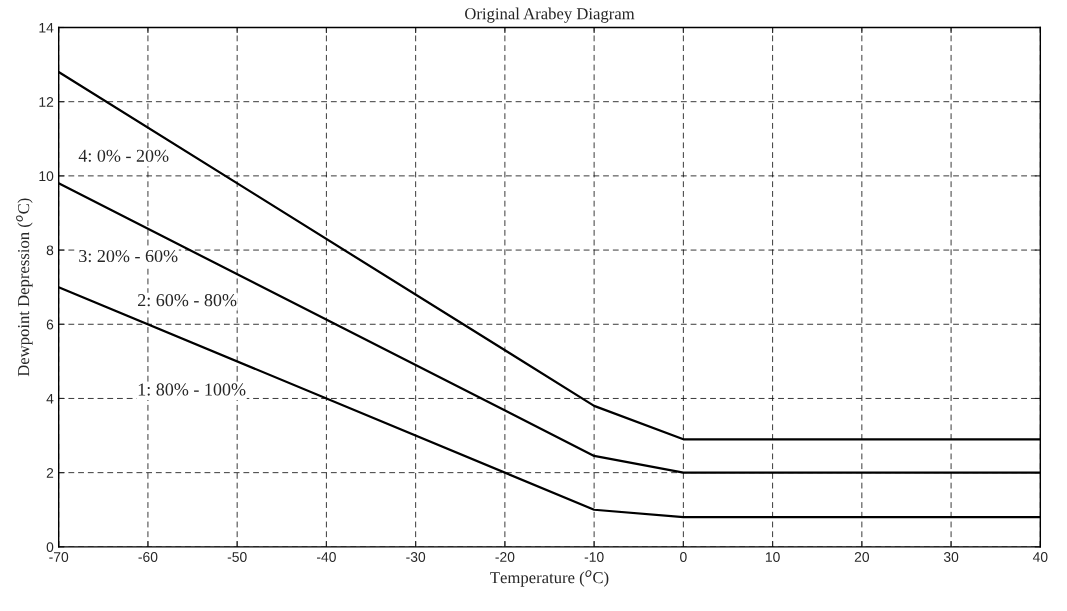 This screenshot has height=611, width=1067. Describe the element at coordinates (683, 557) in the screenshot. I see `x-tick-label: 0` at that location.